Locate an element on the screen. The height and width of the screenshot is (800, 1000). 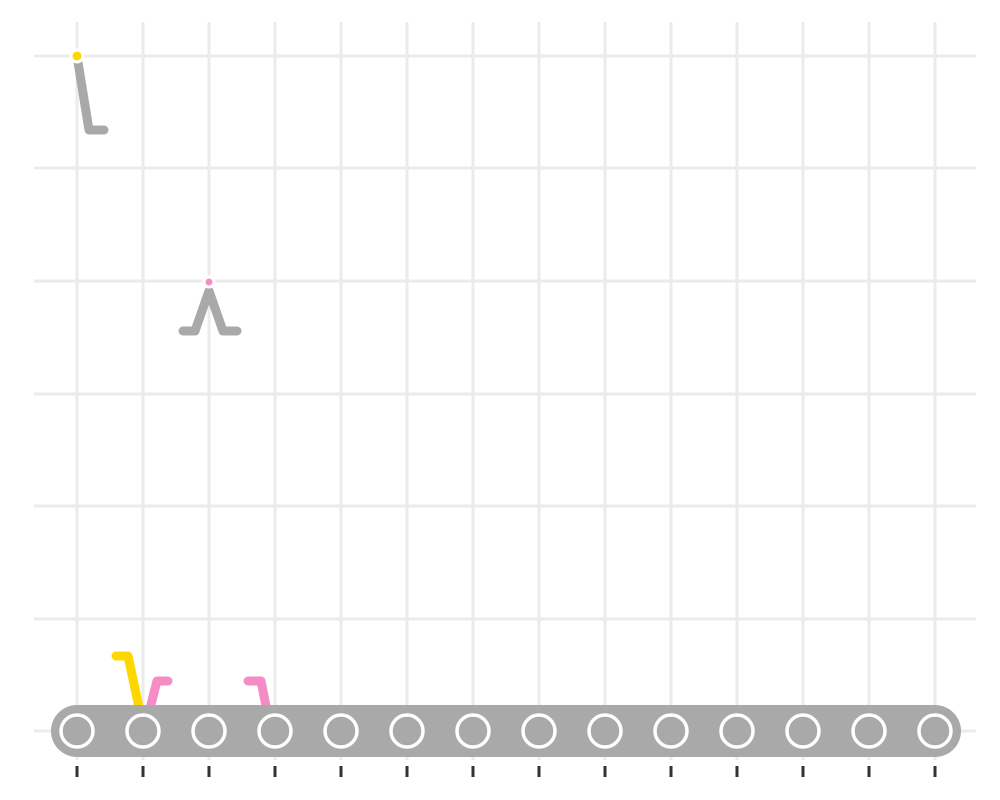
inverted-v-stand is located at coordinates (210, 311).